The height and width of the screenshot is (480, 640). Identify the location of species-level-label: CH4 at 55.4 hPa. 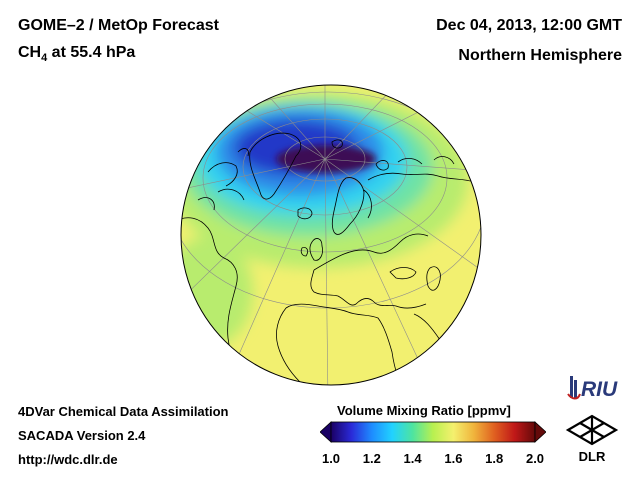
(76, 54).